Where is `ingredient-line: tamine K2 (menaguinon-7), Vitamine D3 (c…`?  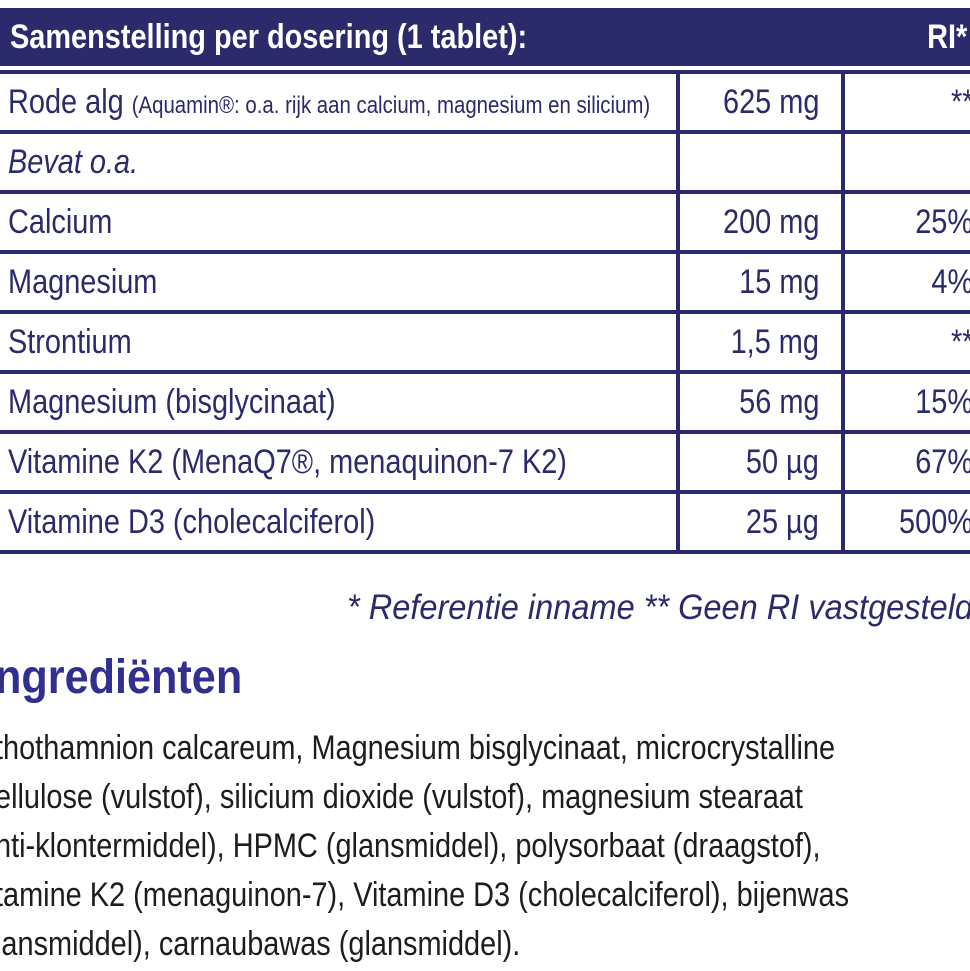
ingredient-line: tamine K2 (menaguinon-7), Vitamine D3 (c… is located at coordinates (425, 895).